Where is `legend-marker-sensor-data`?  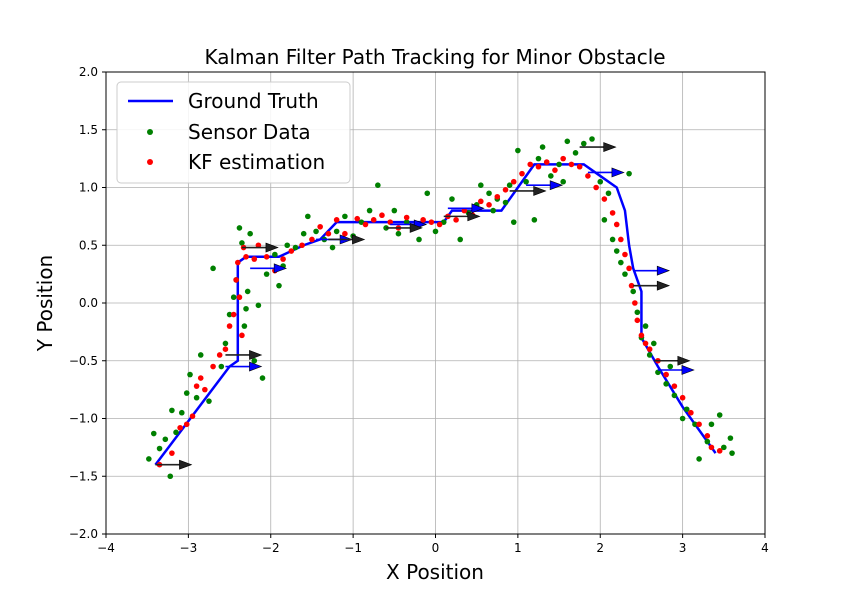 legend-marker-sensor-data is located at coordinates (150, 132).